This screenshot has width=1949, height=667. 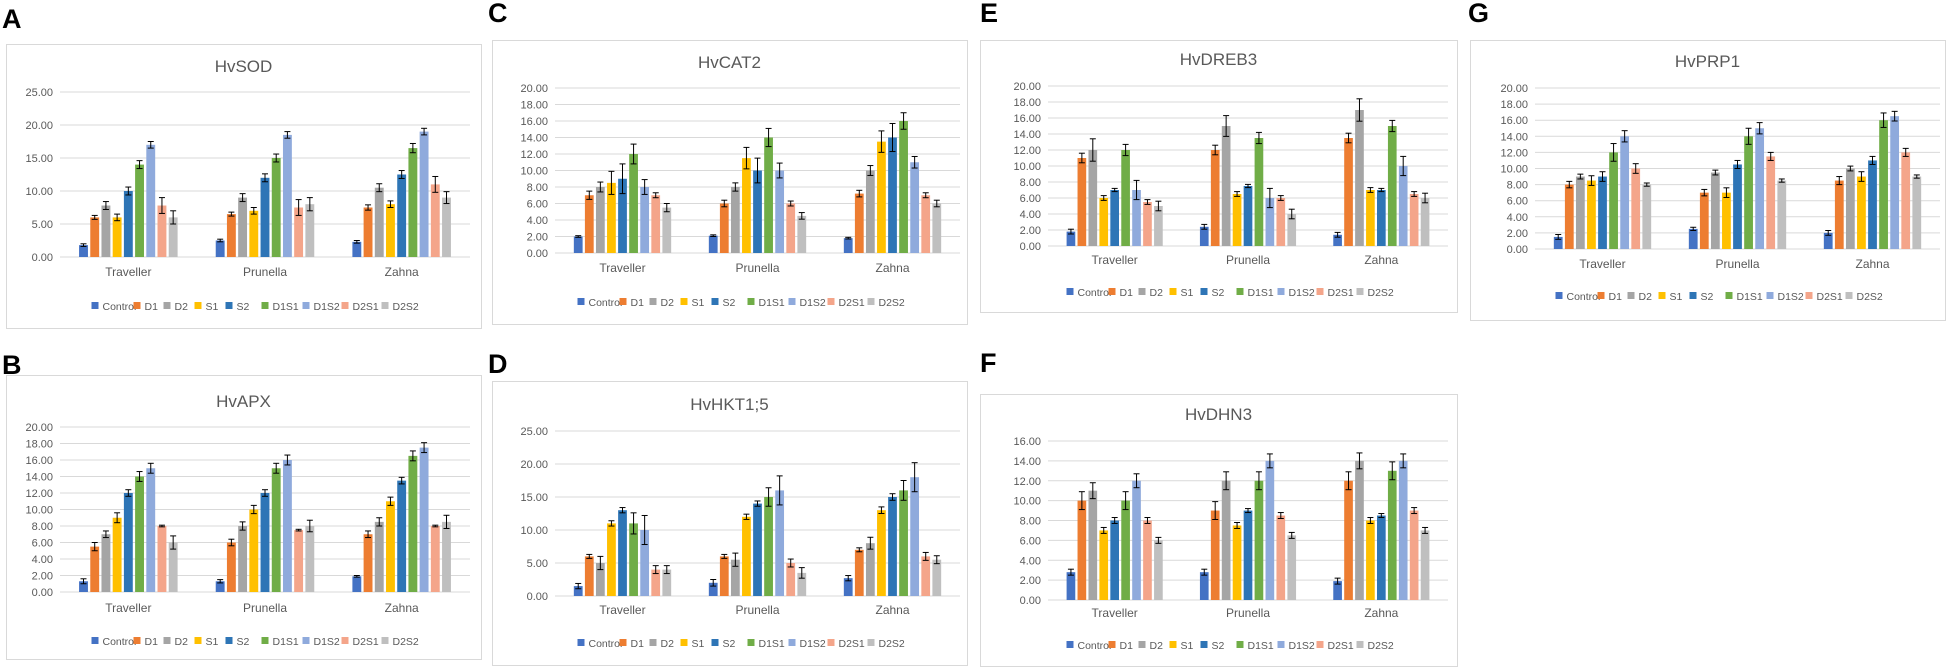 I want to click on bar-control-prunella, so click(x=1204, y=236).